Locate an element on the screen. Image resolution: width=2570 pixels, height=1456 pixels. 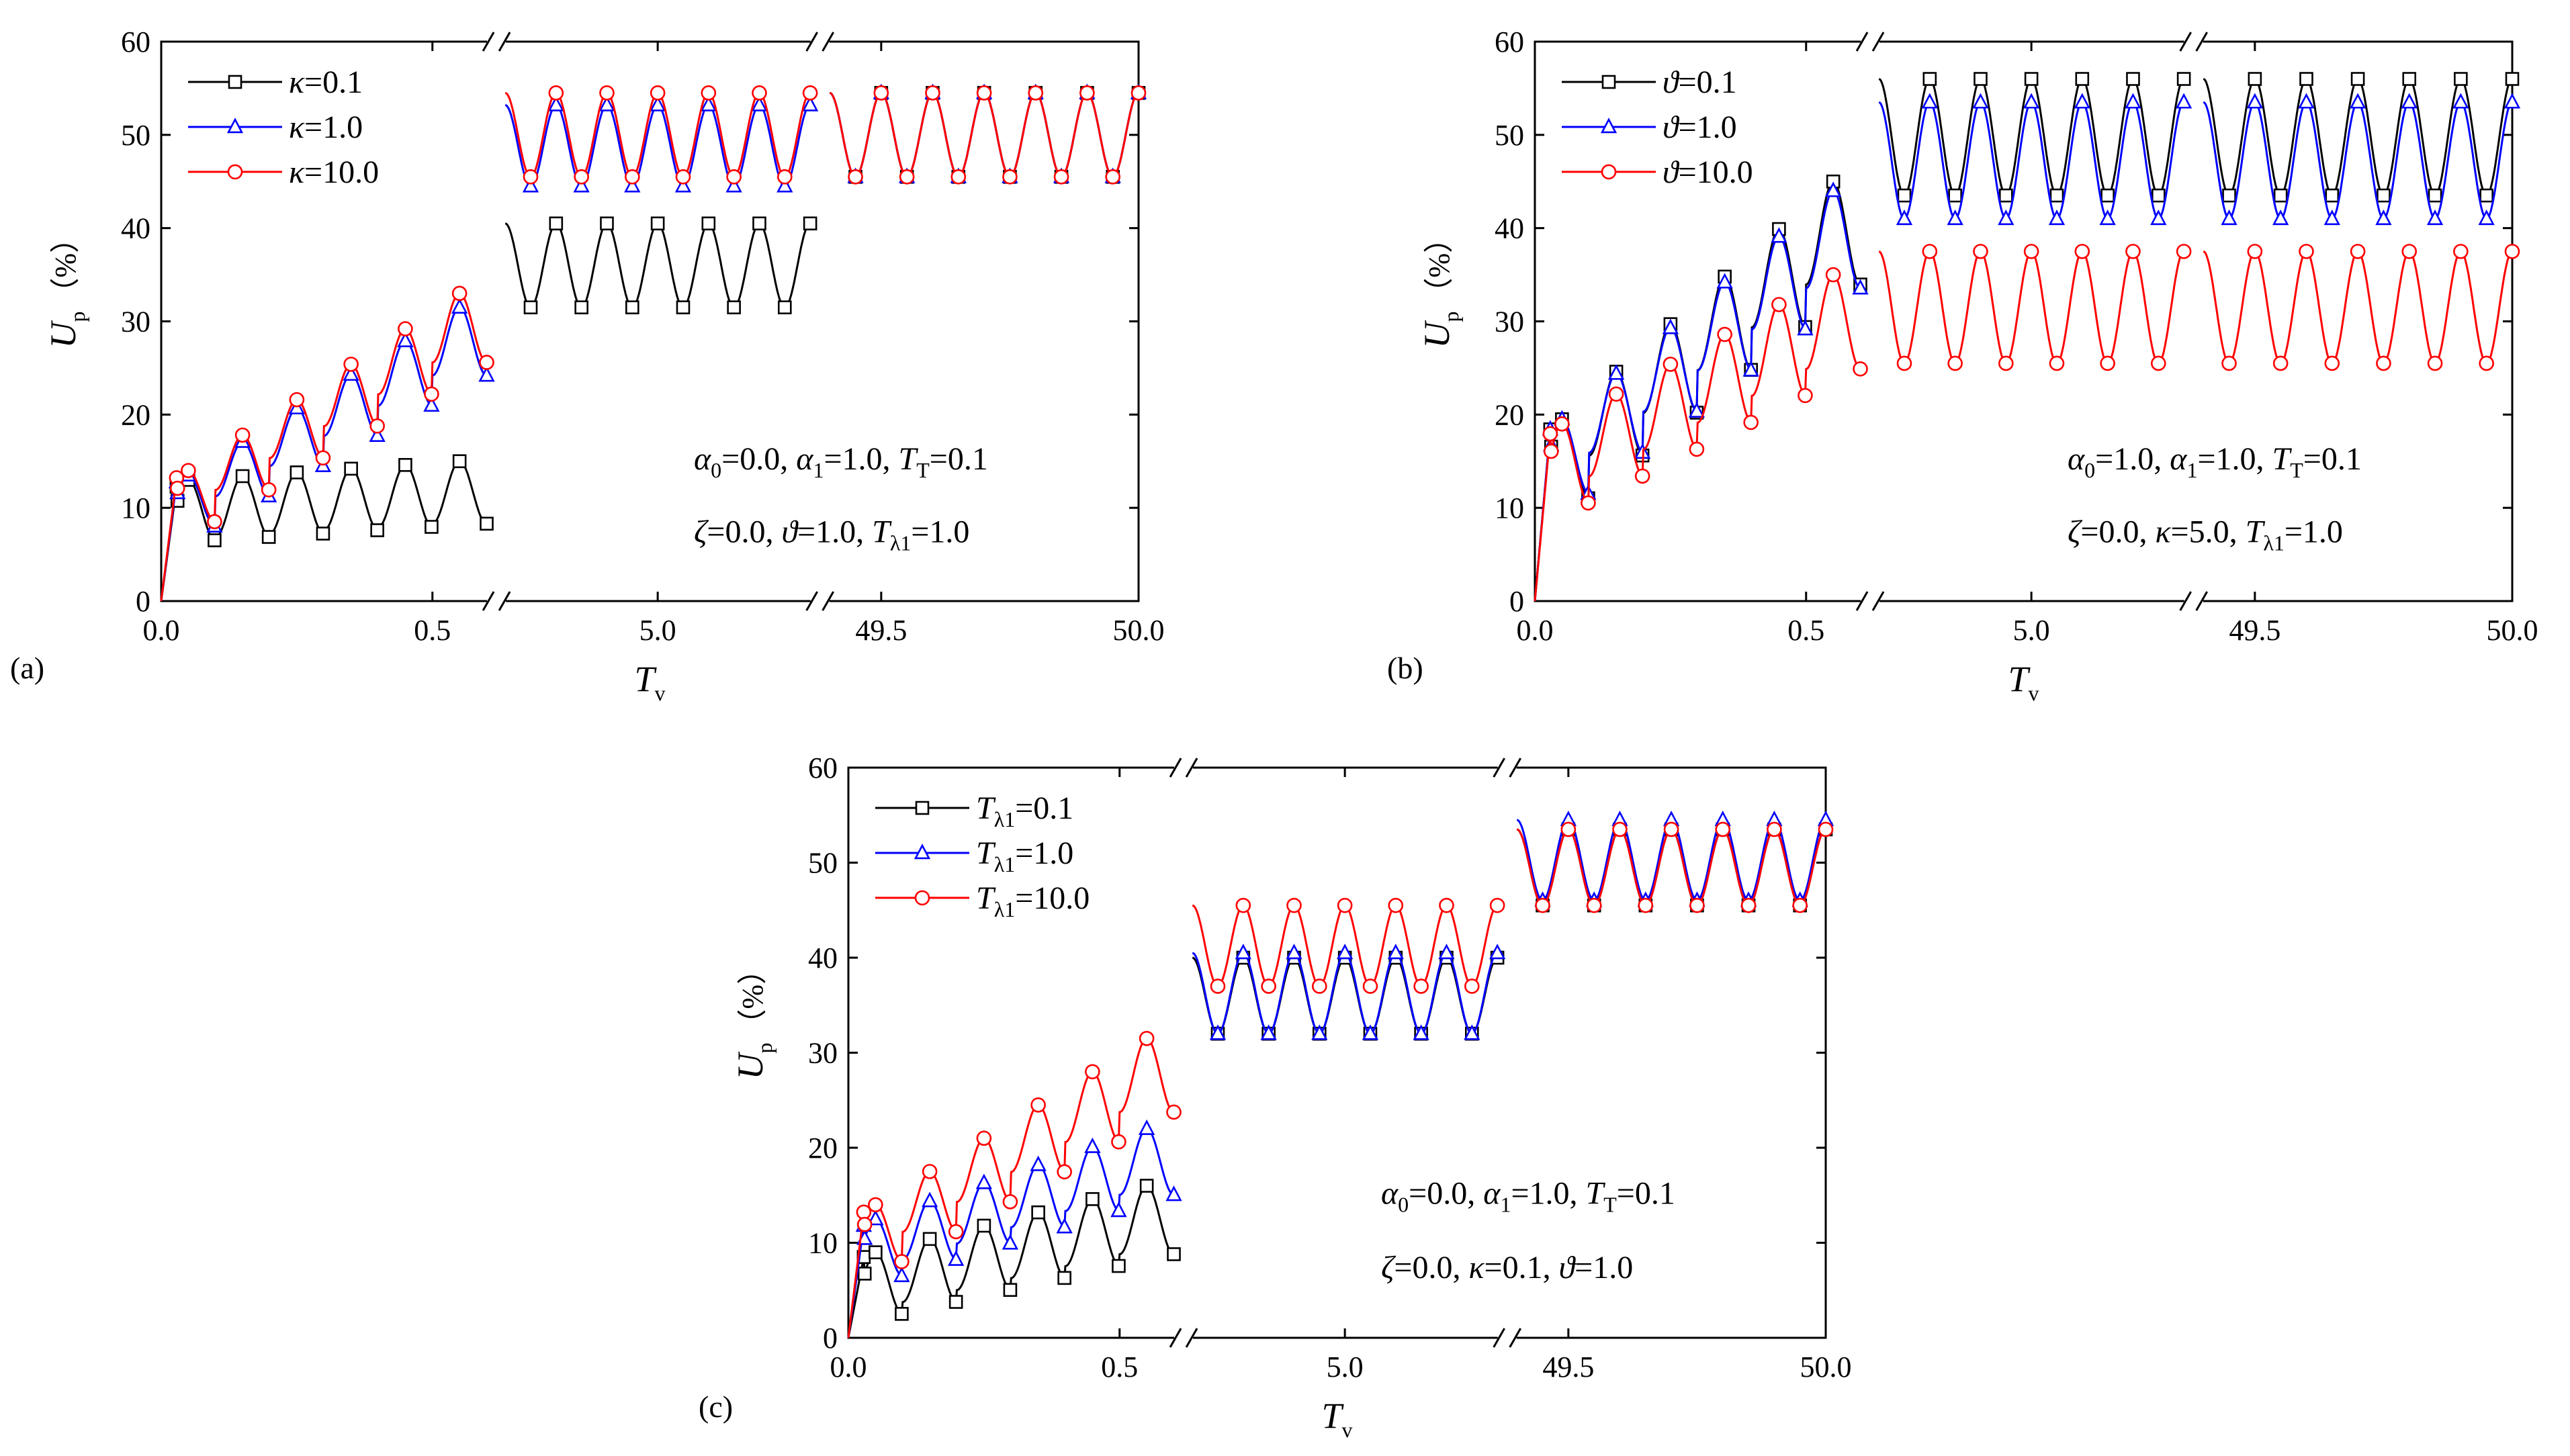
y-tick-label: 60 is located at coordinates (135, 42).